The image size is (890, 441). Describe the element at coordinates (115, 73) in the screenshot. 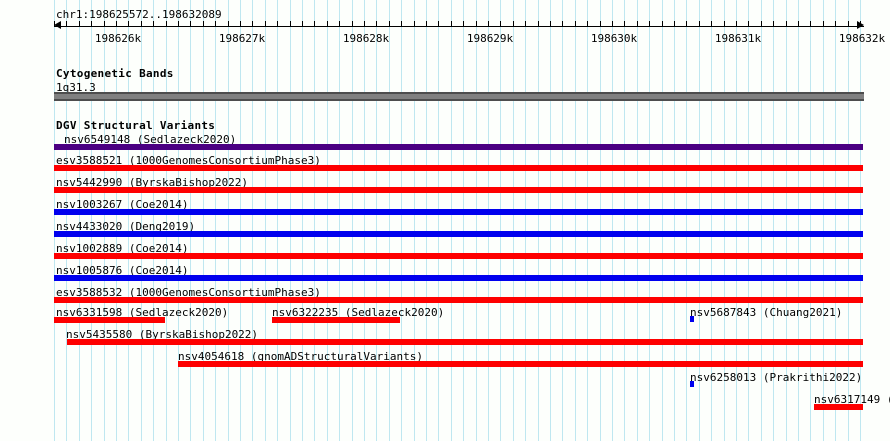

I see `cytogenetic-bands-title: Cytogenetic Bands` at that location.